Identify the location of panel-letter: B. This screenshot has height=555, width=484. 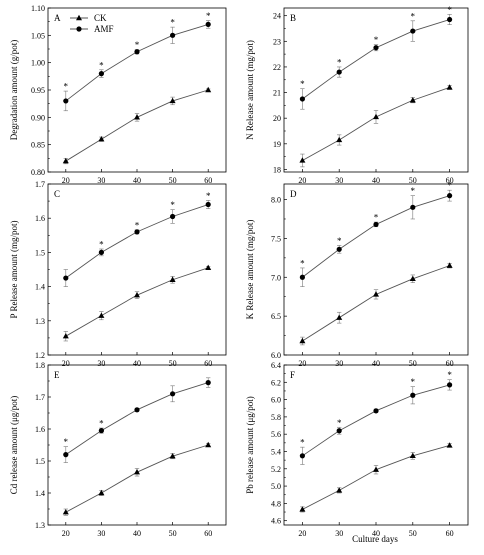
(293, 18).